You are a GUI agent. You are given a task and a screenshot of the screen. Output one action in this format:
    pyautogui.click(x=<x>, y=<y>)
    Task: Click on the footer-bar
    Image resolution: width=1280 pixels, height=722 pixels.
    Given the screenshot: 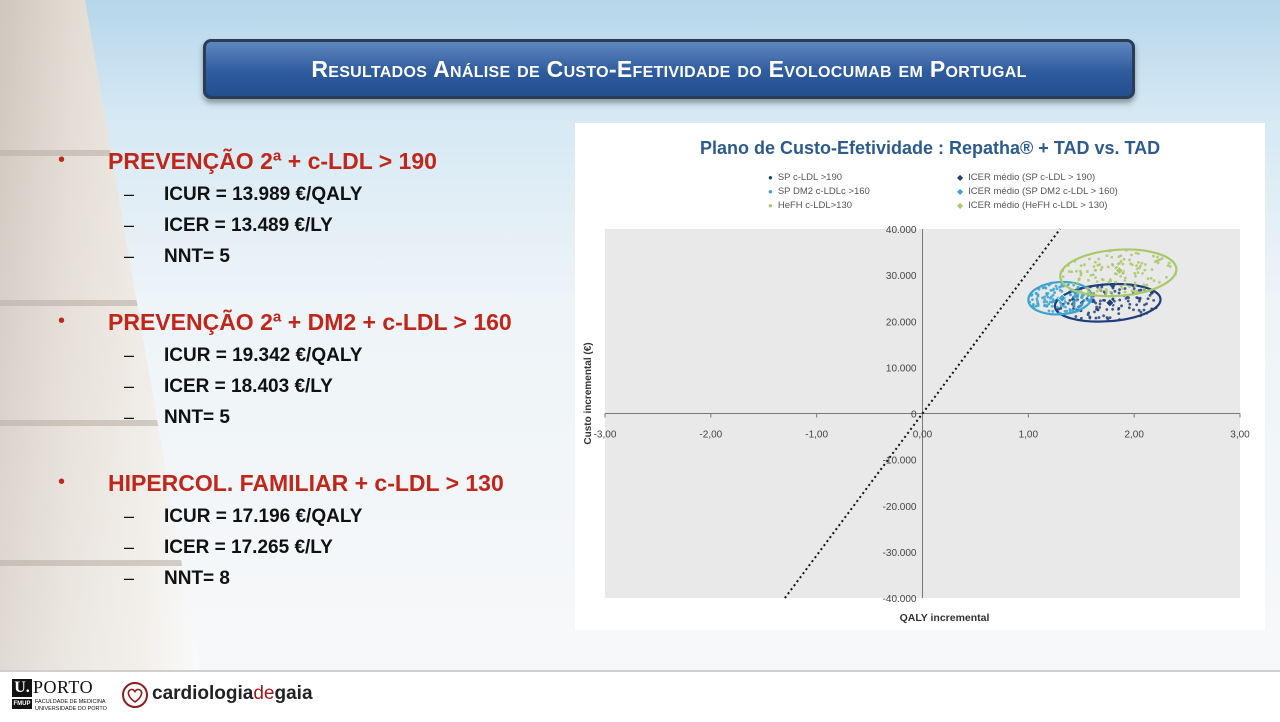 What is the action you would take?
    pyautogui.click(x=640, y=696)
    